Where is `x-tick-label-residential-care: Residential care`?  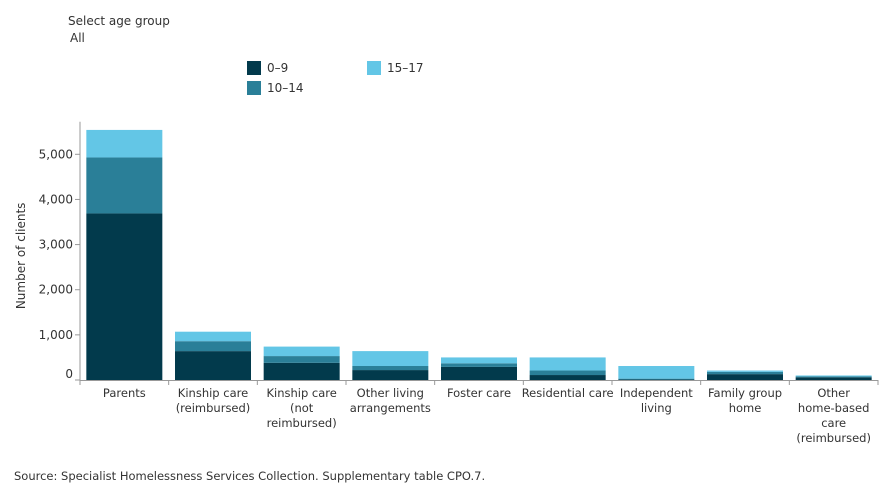
x-tick-label-residential-care: Residential care is located at coordinates (568, 393).